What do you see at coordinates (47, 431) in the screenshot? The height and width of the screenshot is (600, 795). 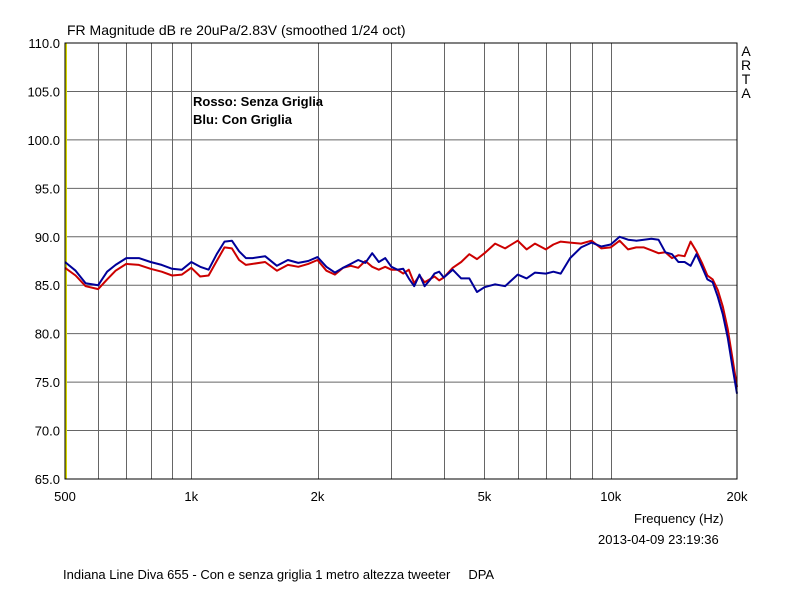 I see `y-tick-label: 70.0` at bounding box center [47, 431].